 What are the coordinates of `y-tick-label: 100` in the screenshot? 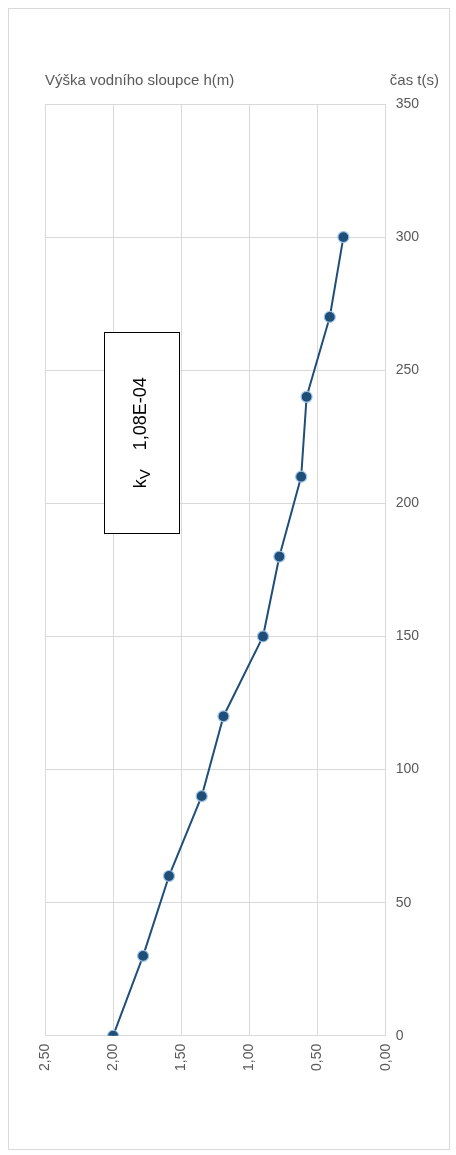 It's located at (407, 768).